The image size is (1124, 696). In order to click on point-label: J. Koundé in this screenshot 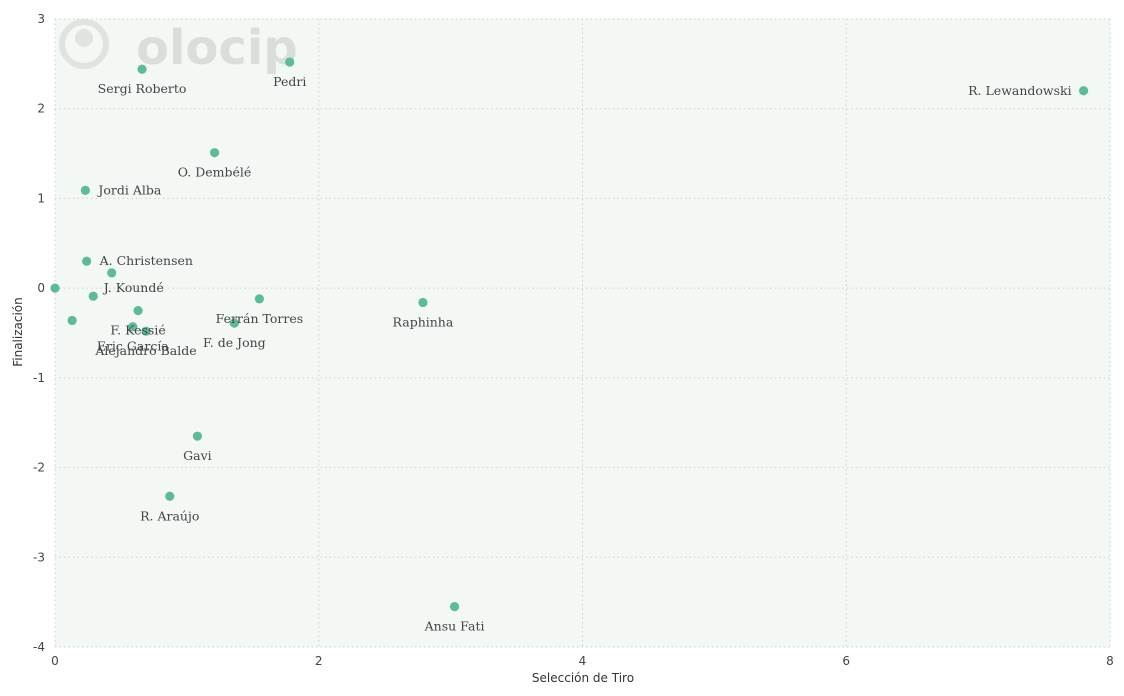, I will do `click(133, 287)`.